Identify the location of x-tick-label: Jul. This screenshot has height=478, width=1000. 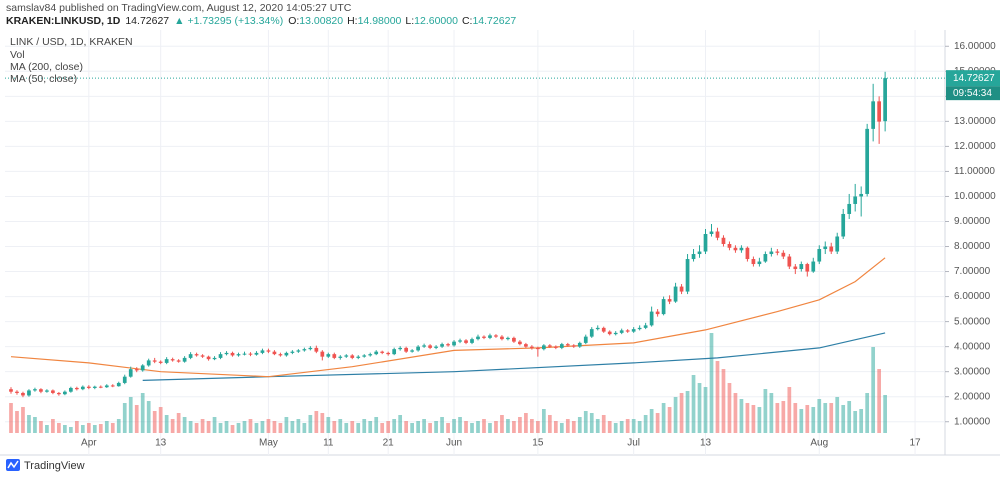
(633, 443).